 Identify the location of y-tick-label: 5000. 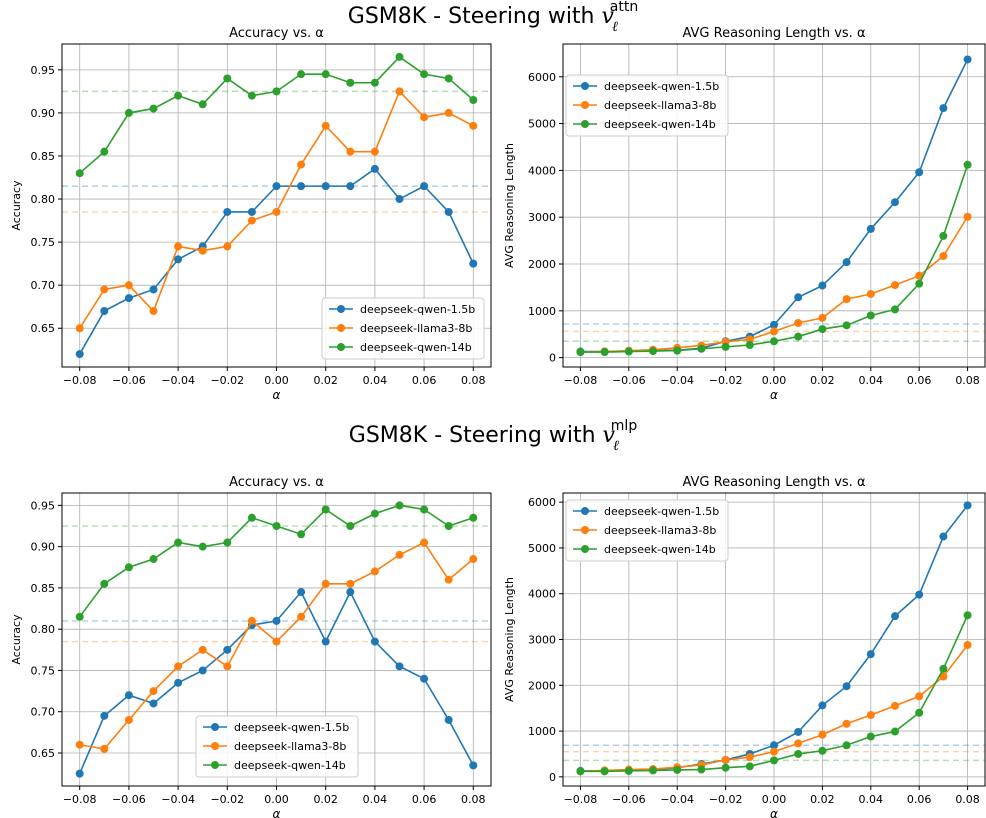
(542, 548).